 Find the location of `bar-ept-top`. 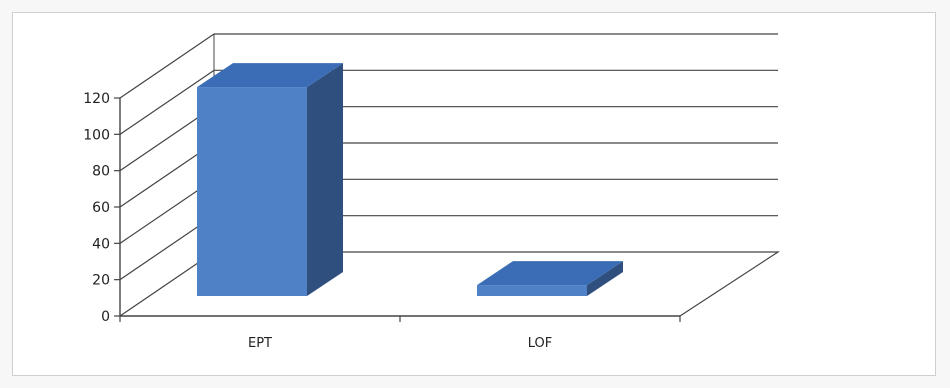

bar-ept-top is located at coordinates (270, 75).